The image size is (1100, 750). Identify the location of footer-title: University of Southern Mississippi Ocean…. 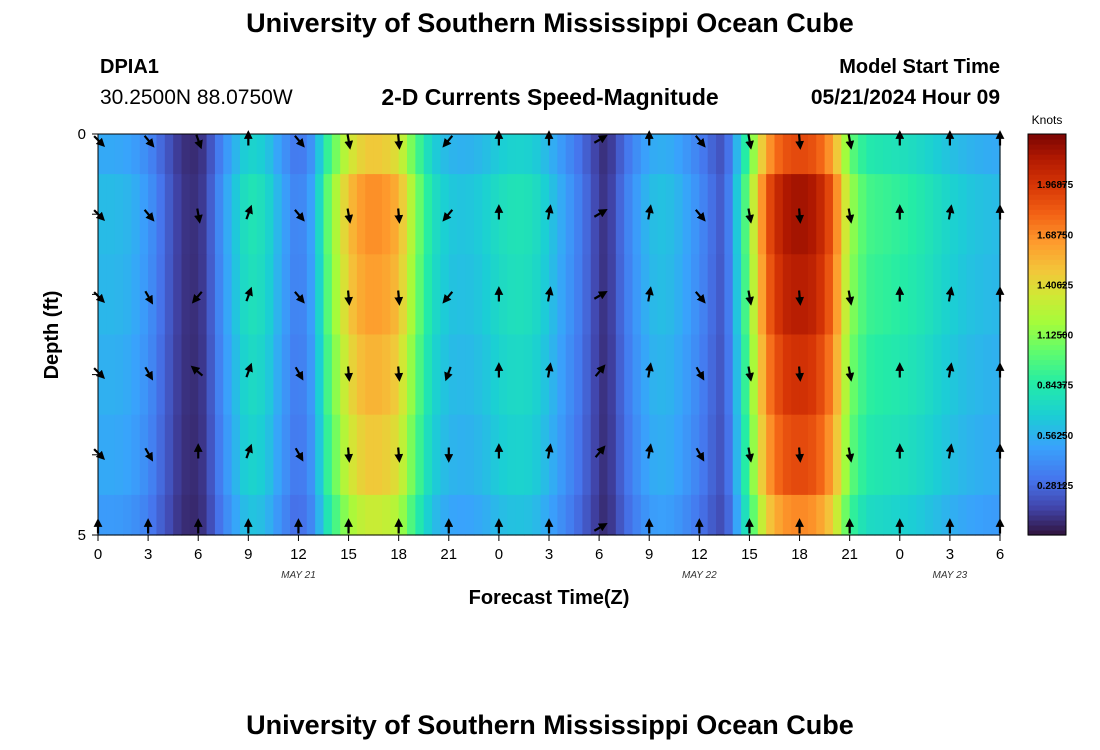
(550, 725).